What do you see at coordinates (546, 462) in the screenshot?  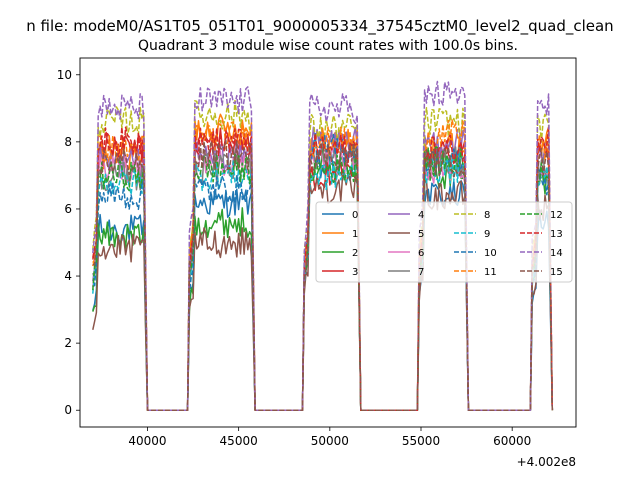 I see `x-offset-label: +4.002e8` at bounding box center [546, 462].